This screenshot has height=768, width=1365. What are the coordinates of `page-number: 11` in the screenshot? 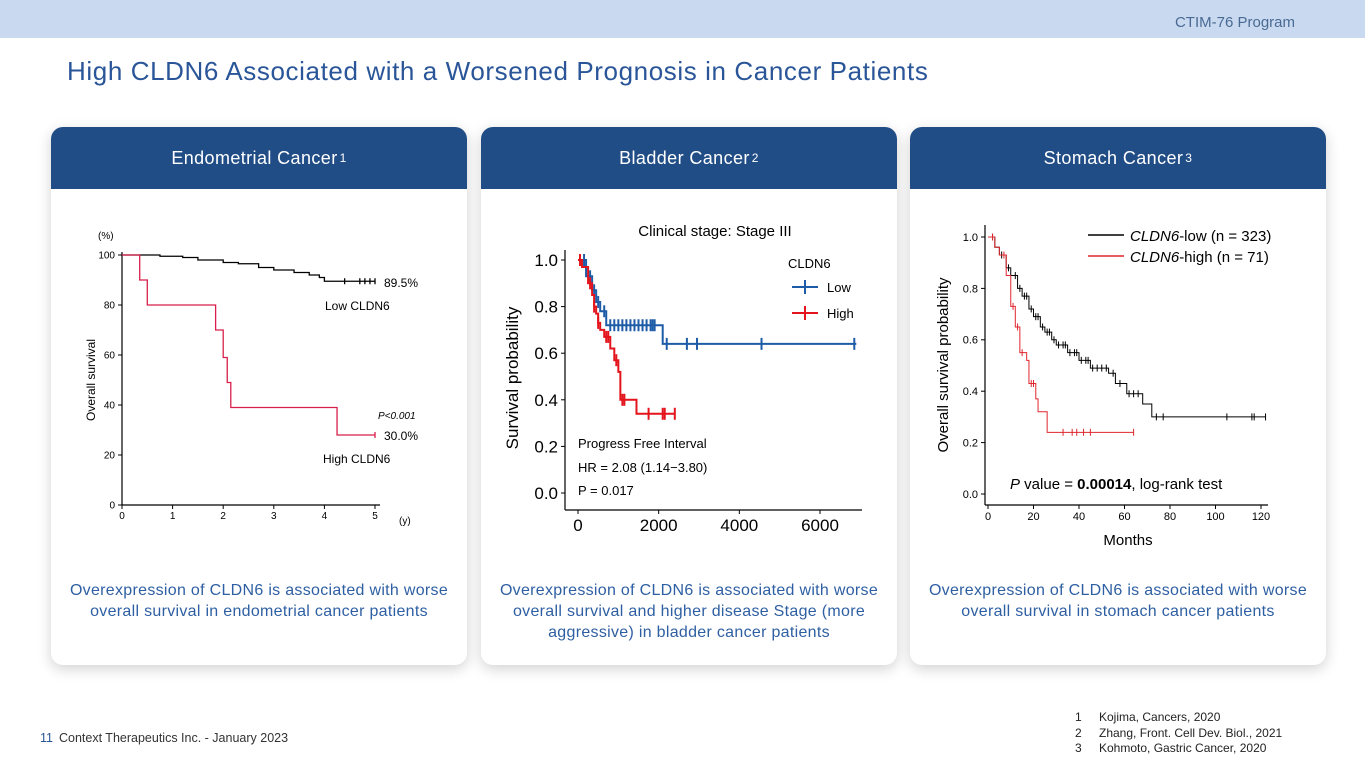 It's located at (46, 738).